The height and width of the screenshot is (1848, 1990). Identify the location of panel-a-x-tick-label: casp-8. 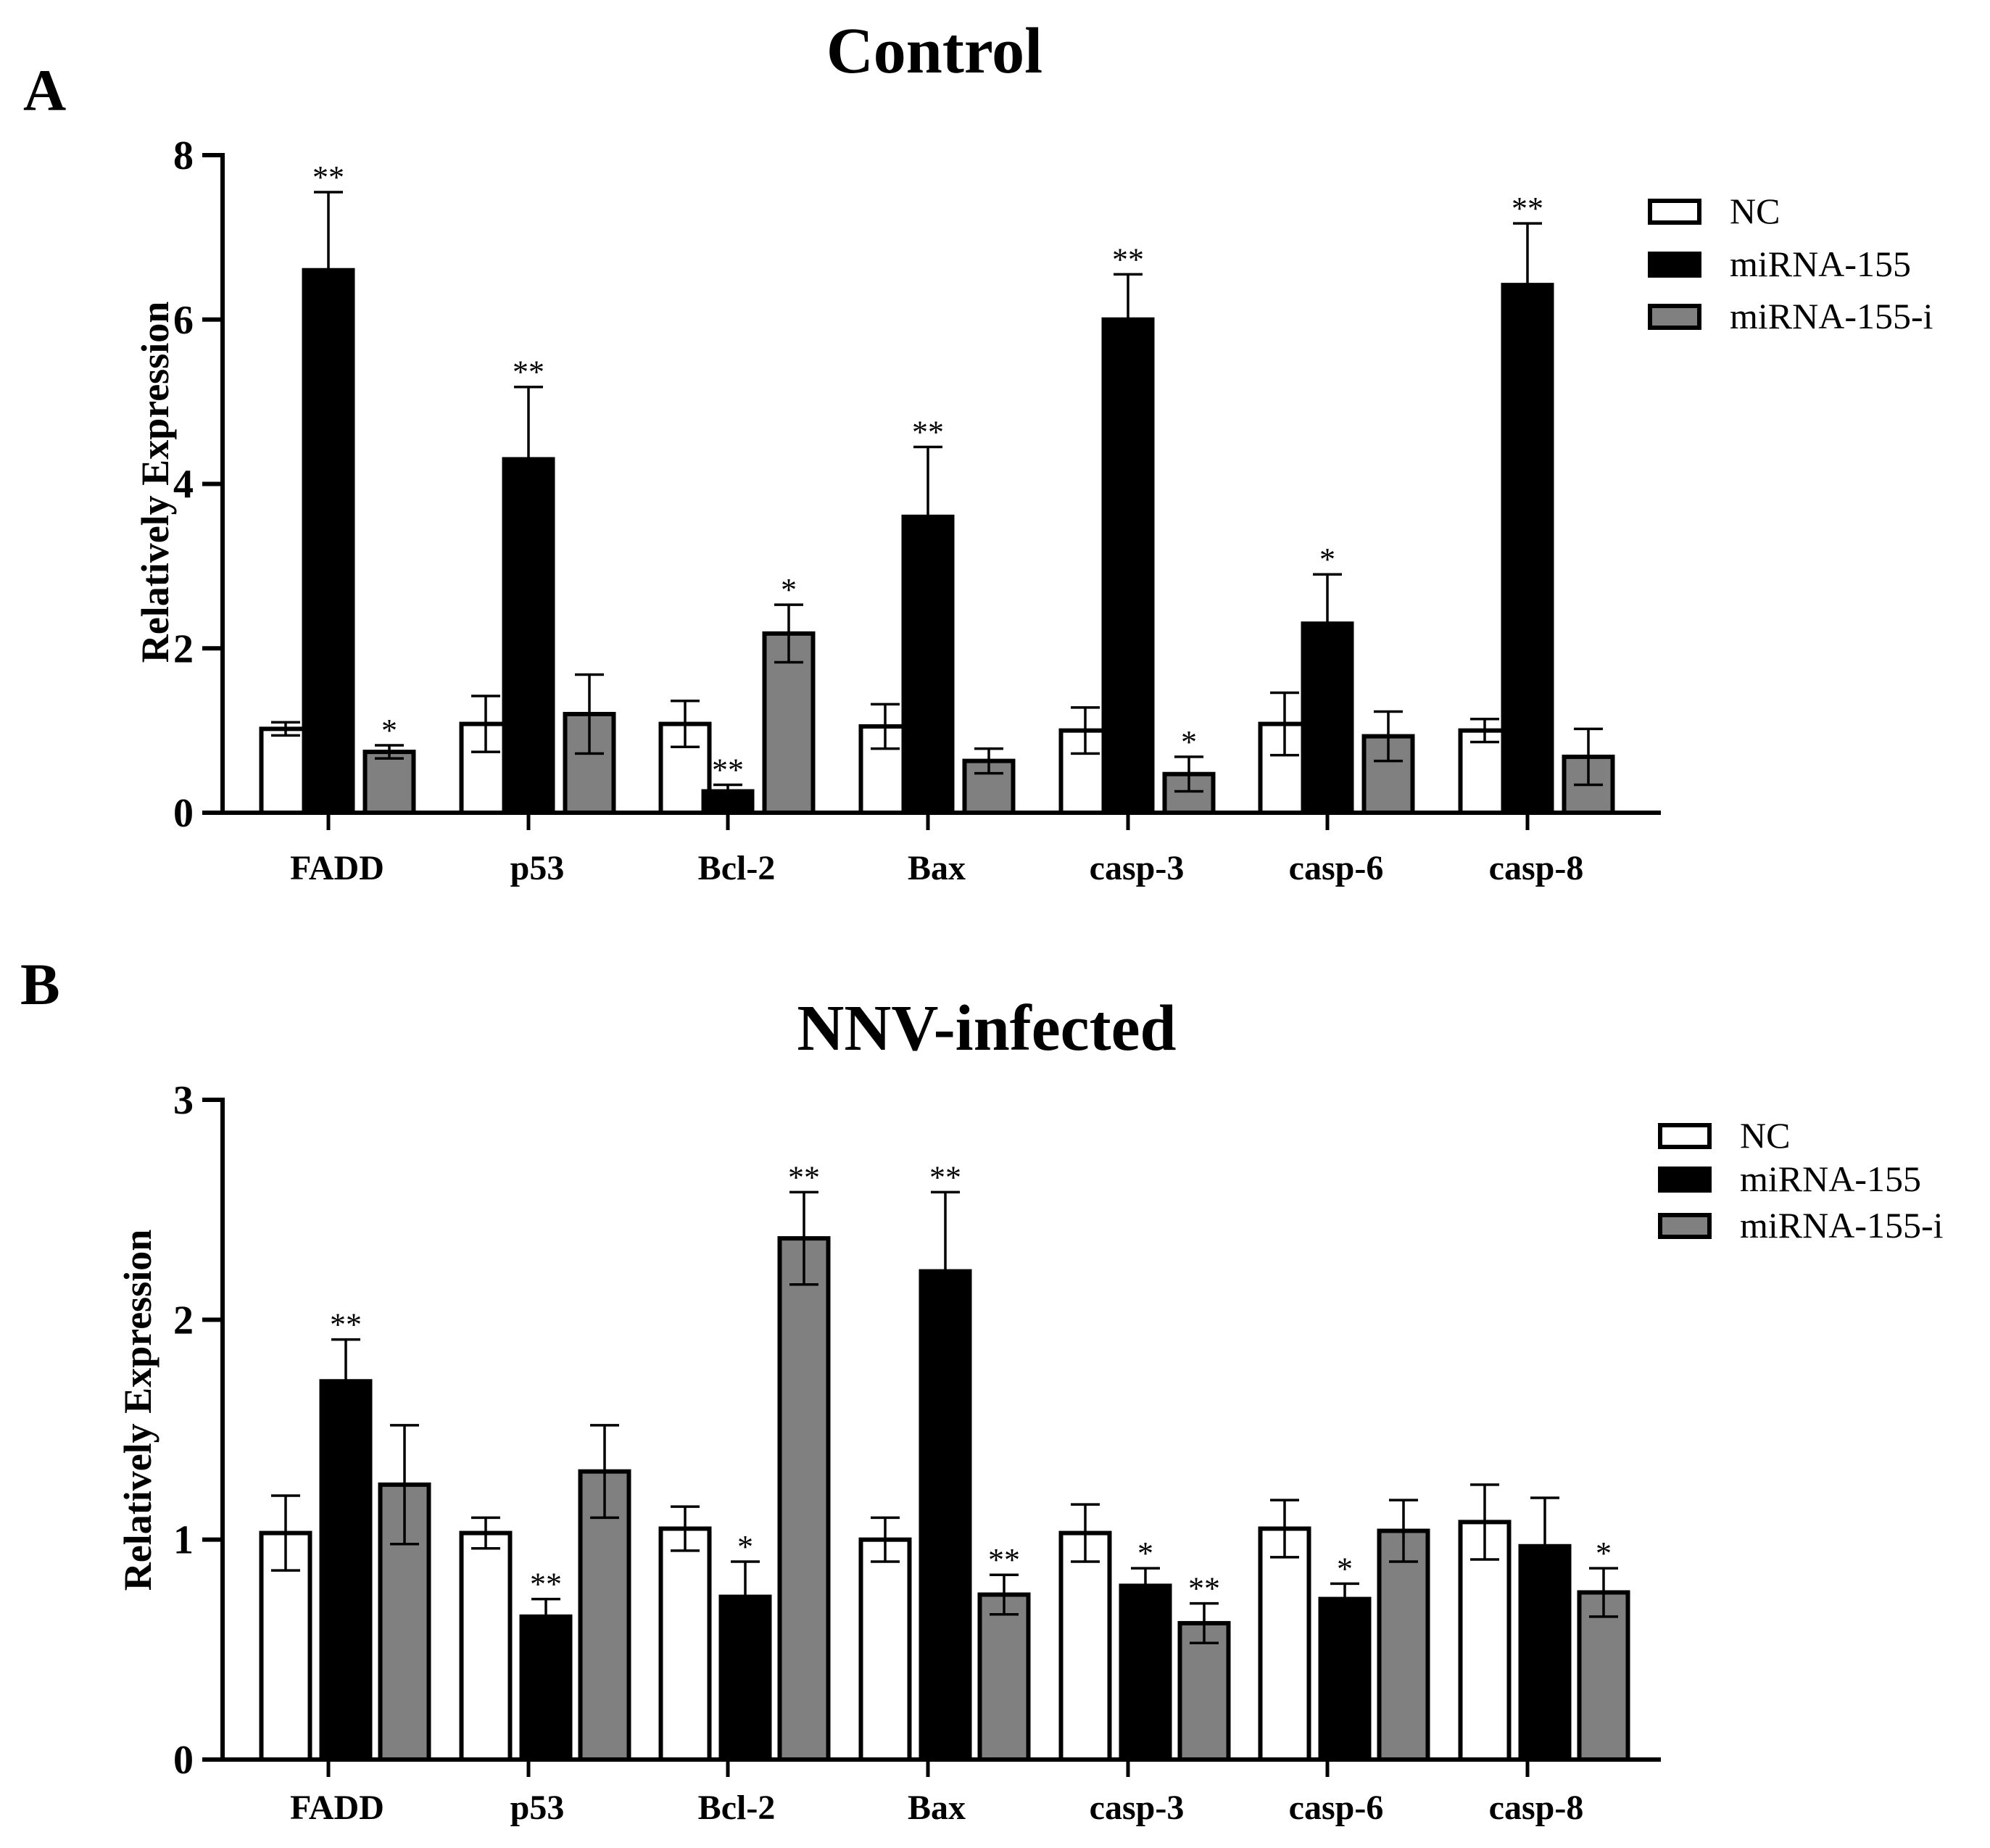
(1536, 868).